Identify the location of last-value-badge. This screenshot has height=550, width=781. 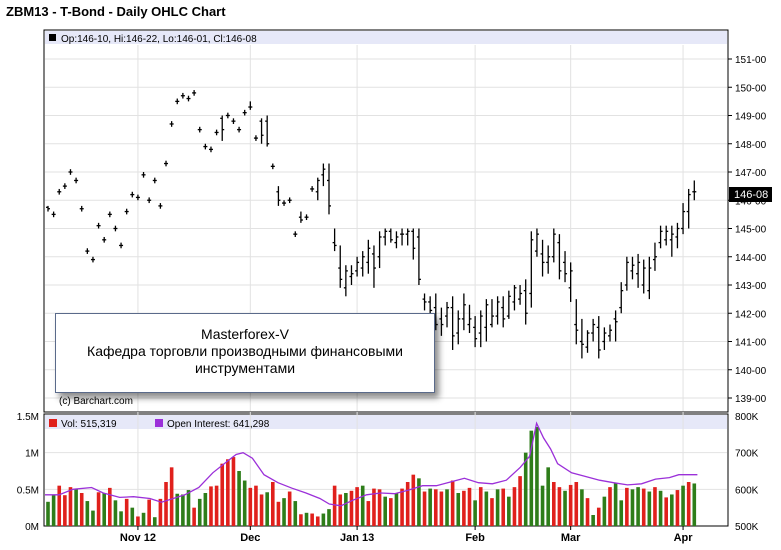
(750, 194).